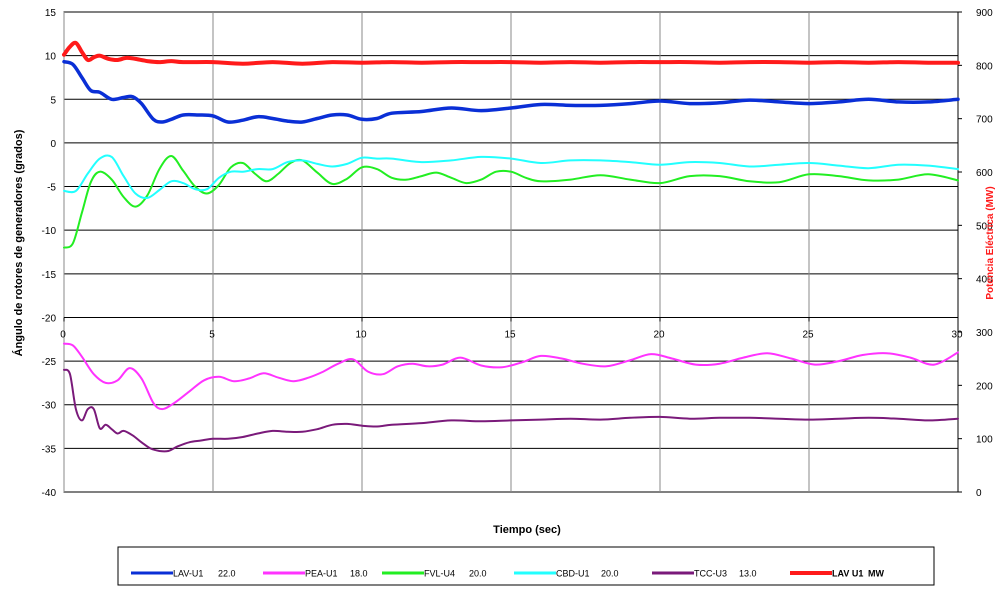 This screenshot has height=589, width=1007. What do you see at coordinates (610, 574) in the screenshot?
I see `legend-value-cbd-u1: 20.0` at bounding box center [610, 574].